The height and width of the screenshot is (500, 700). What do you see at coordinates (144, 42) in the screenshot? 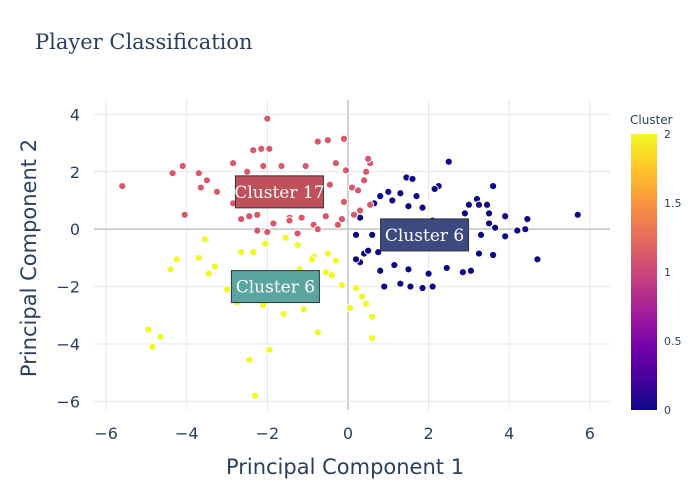
I see `chart-title: Player Classification` at bounding box center [144, 42].